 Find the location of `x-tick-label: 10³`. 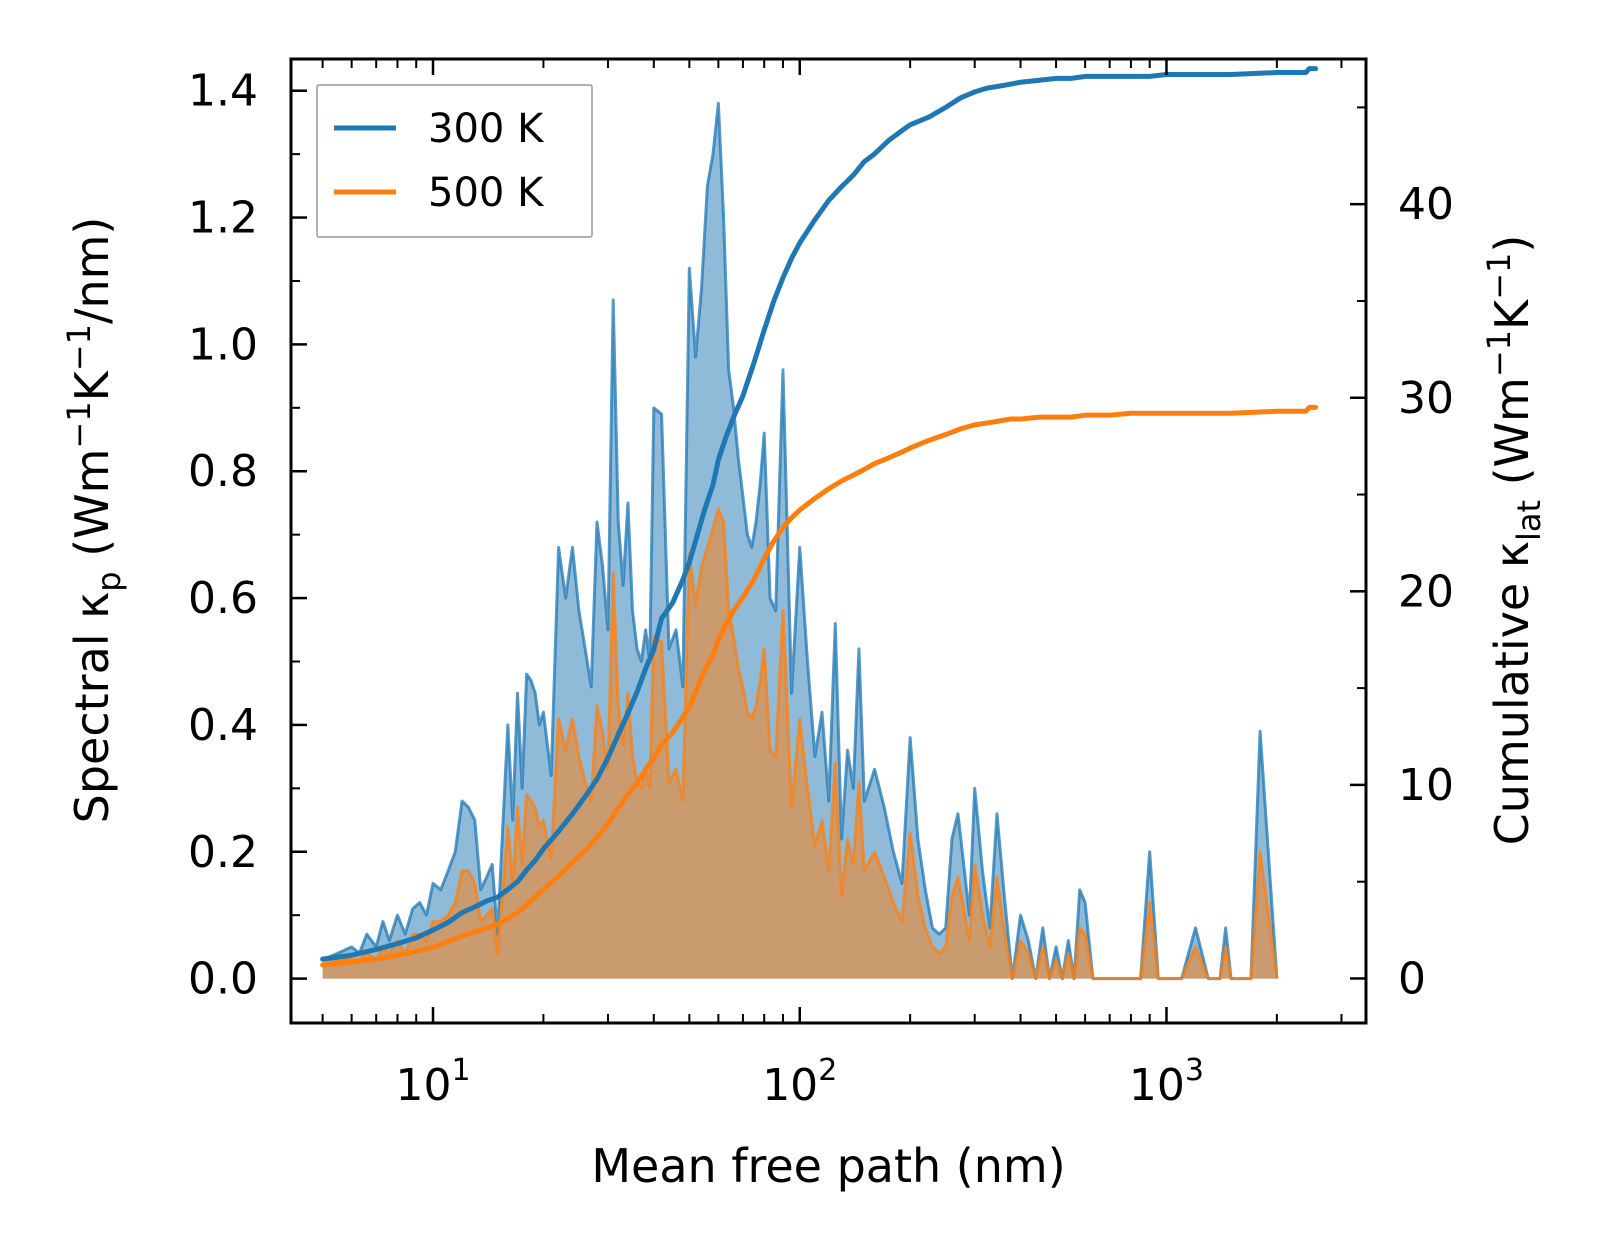

x-tick-label: 10³ is located at coordinates (1166, 1082).